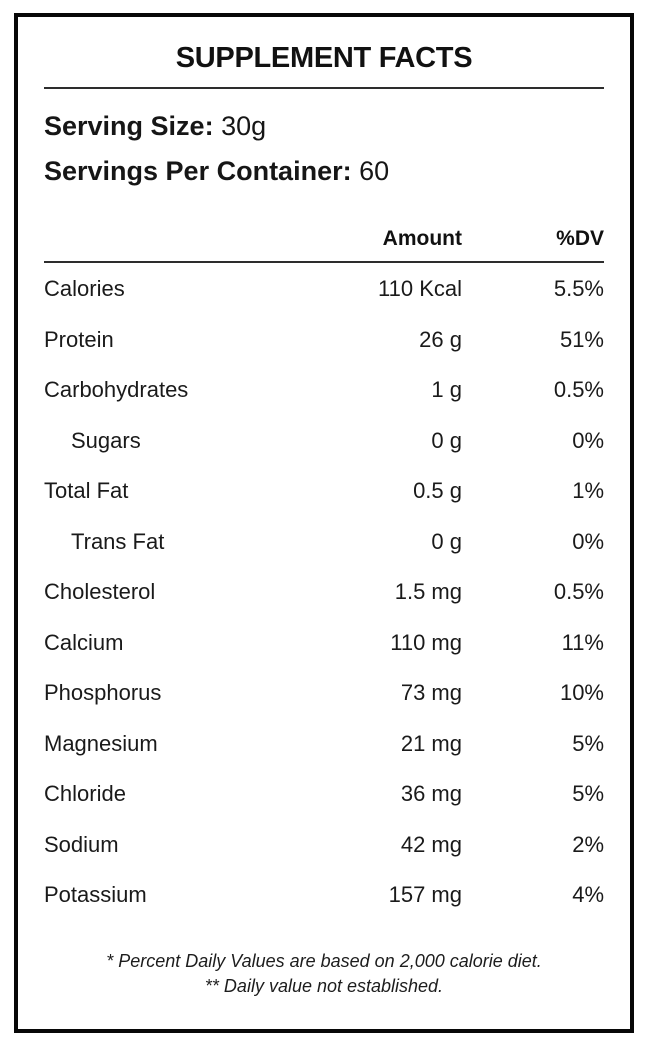 This screenshot has width=649, height=1048. I want to click on nutrient-amount: 1.5 mg, so click(428, 592).